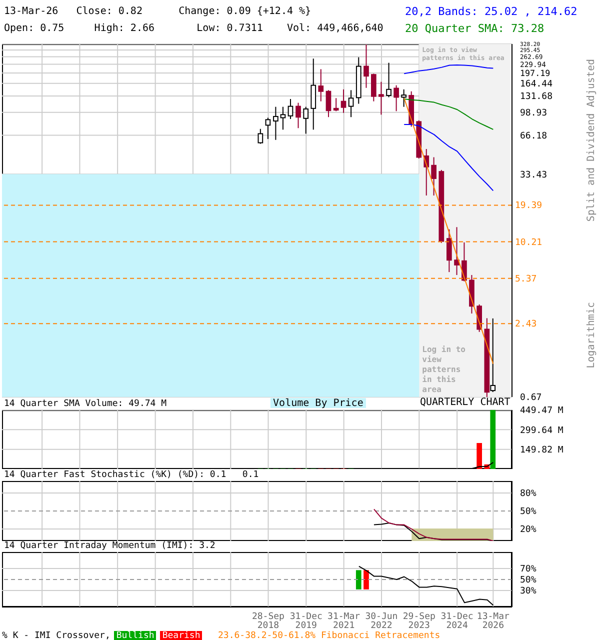  What do you see at coordinates (526, 279) in the screenshot?
I see `ref-line-label: 5.37` at bounding box center [526, 279].